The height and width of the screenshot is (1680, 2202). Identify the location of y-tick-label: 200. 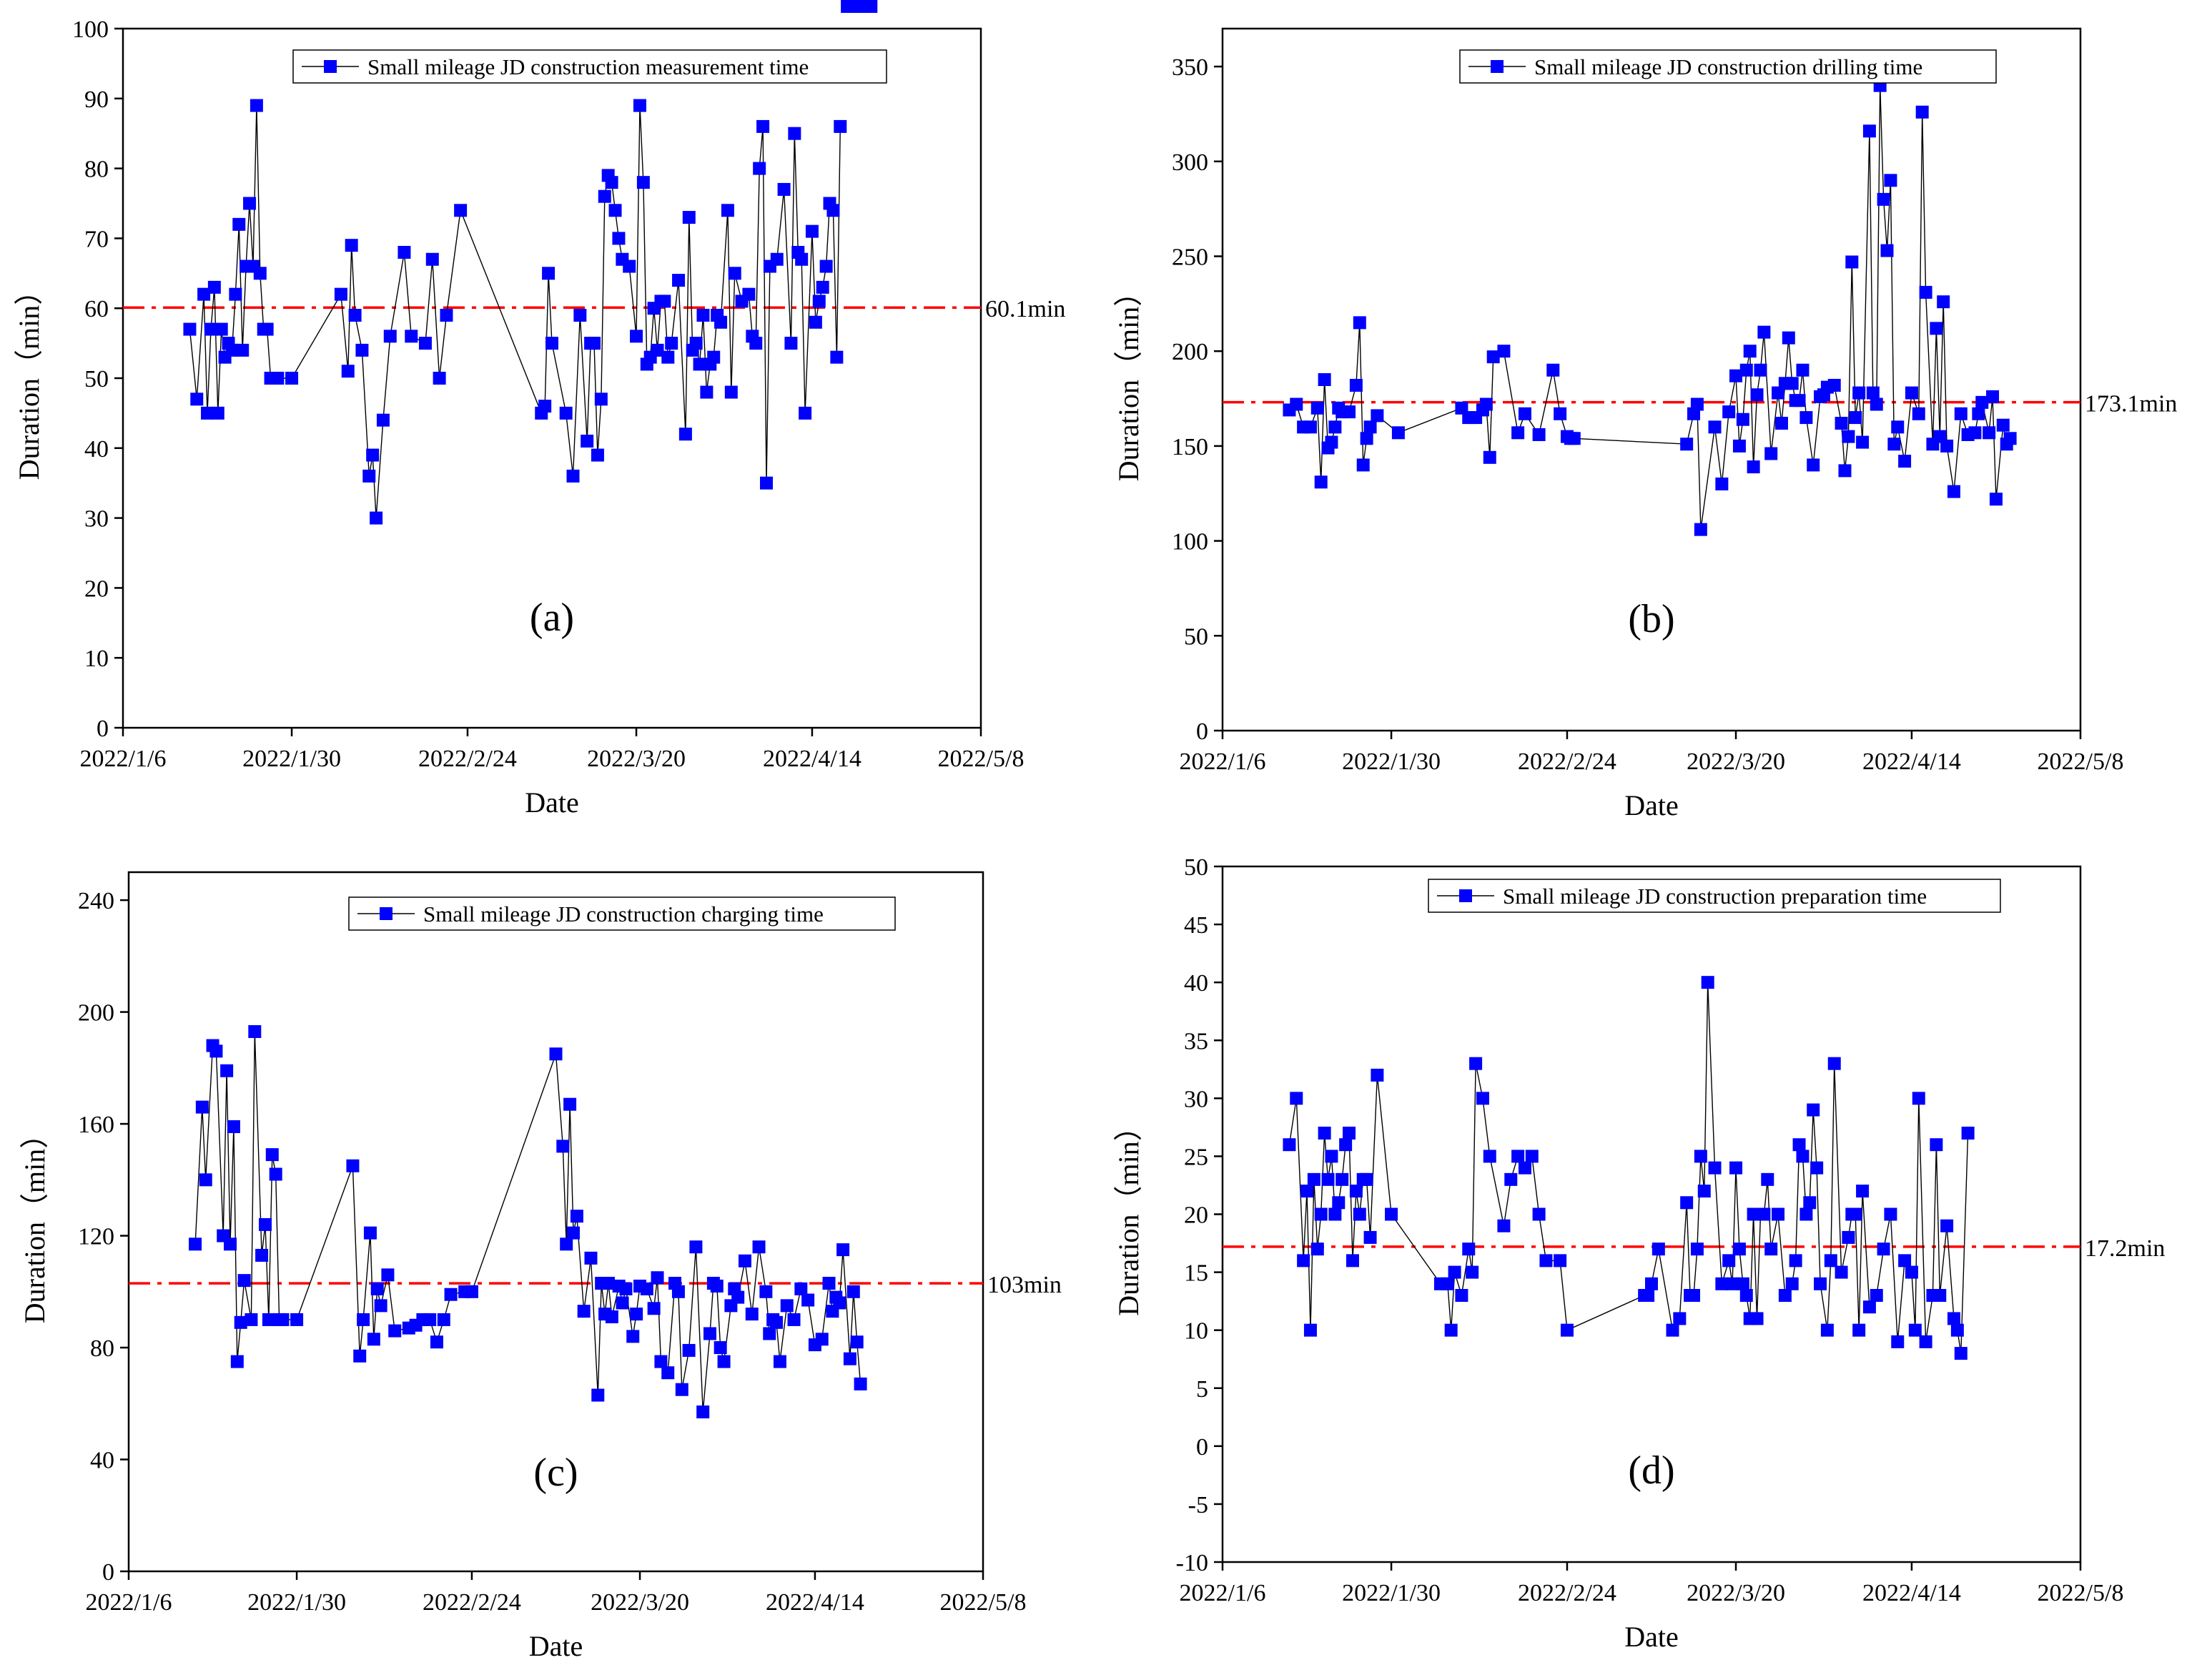
(96, 1013).